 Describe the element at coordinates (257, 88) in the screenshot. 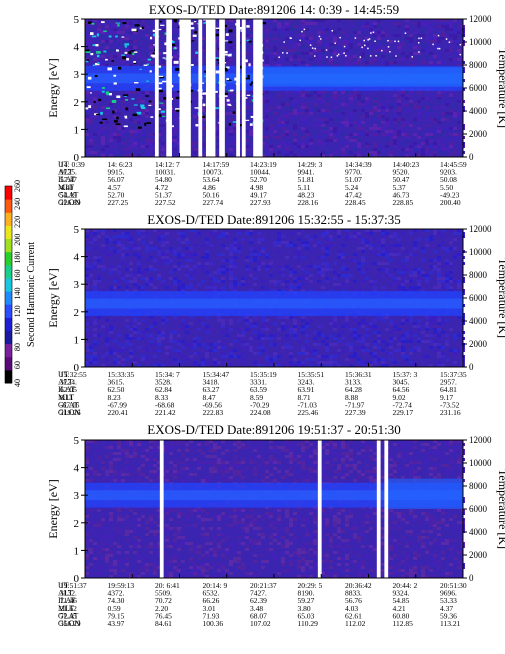

I see `data-gap` at that location.